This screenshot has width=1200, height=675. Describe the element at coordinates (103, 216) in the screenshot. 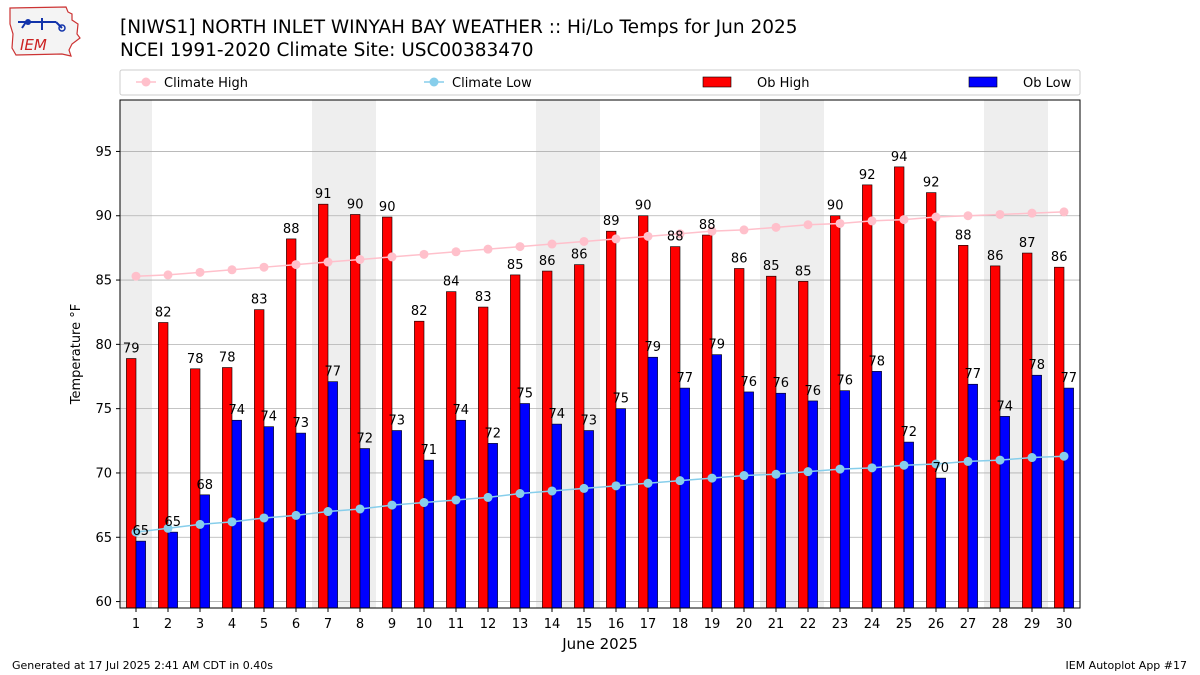

I see `y-tick-label: 90` at that location.